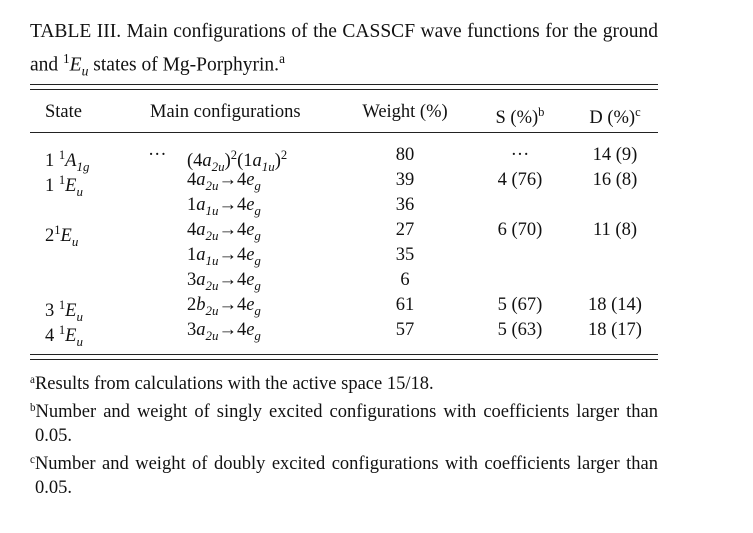 This screenshot has height=533, width=753. Describe the element at coordinates (520, 115) in the screenshot. I see `header-cell: S (%)b` at that location.